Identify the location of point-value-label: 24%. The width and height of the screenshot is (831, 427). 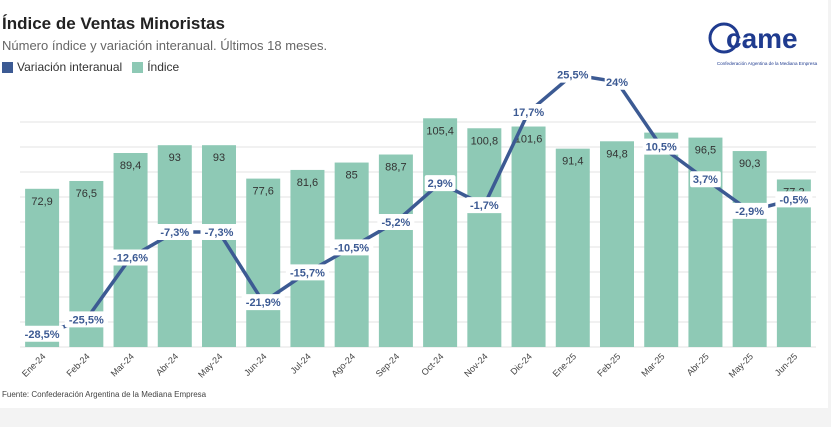
(617, 83).